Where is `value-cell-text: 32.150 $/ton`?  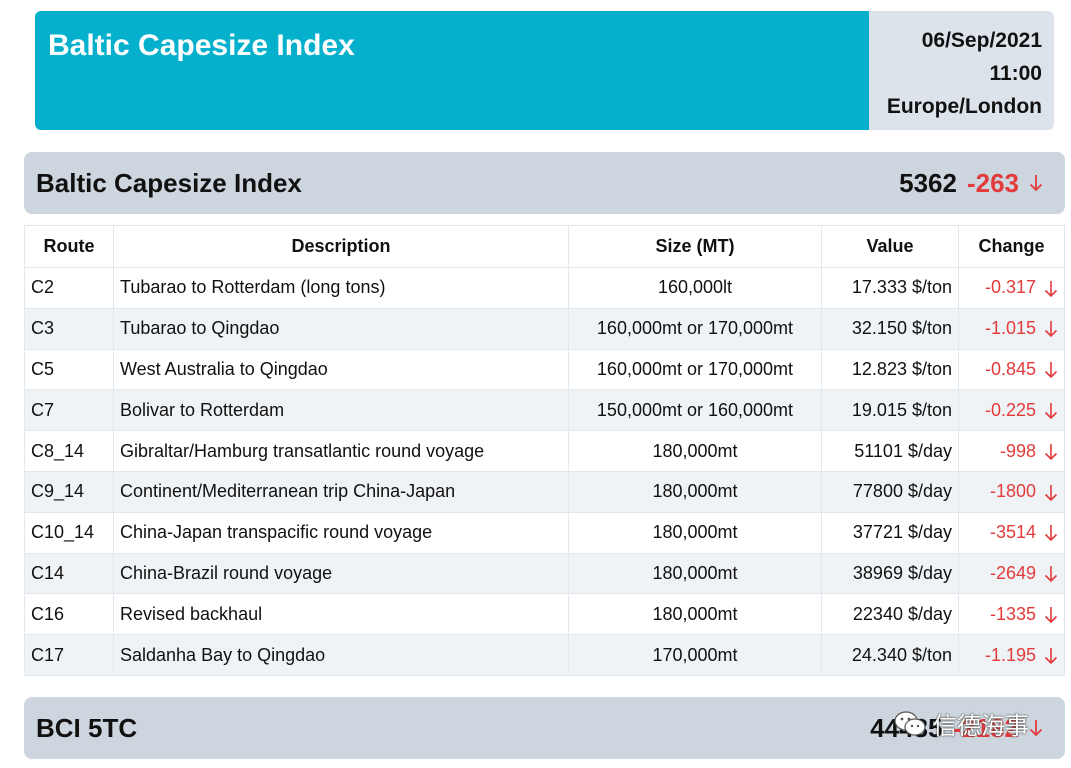 value-cell-text: 32.150 $/ton is located at coordinates (901, 328).